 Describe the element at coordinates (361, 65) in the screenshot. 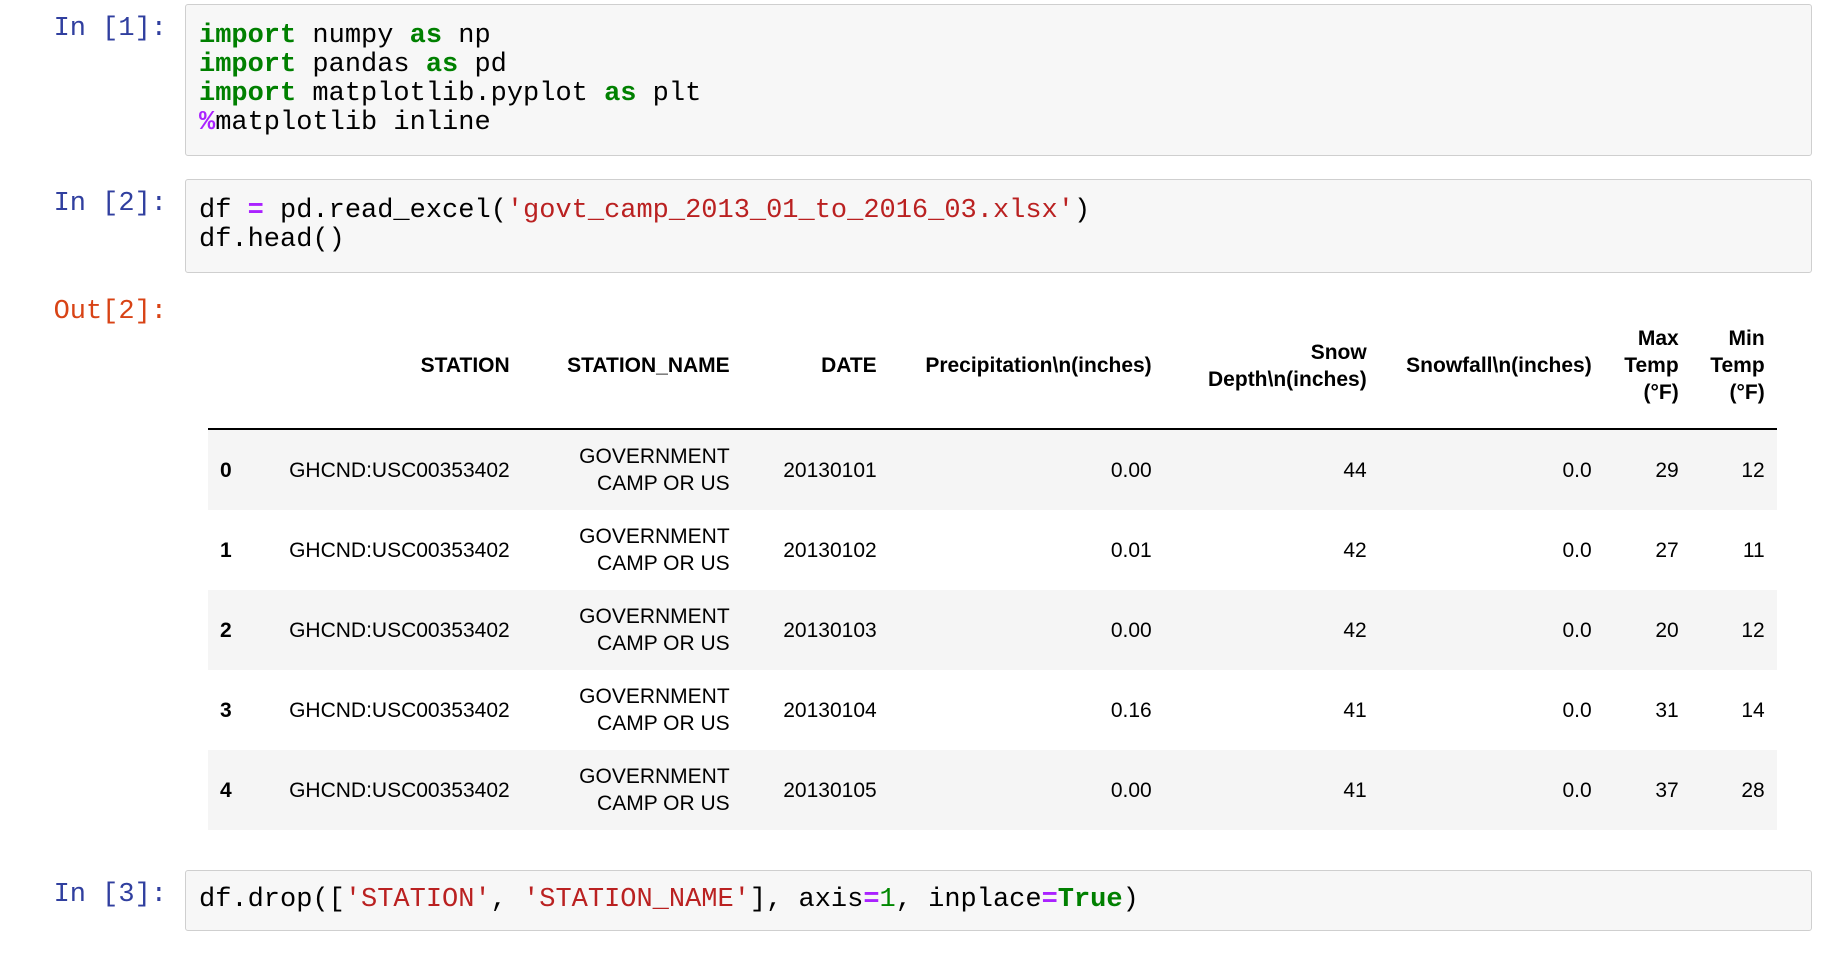

I see `code-token: pandas` at that location.